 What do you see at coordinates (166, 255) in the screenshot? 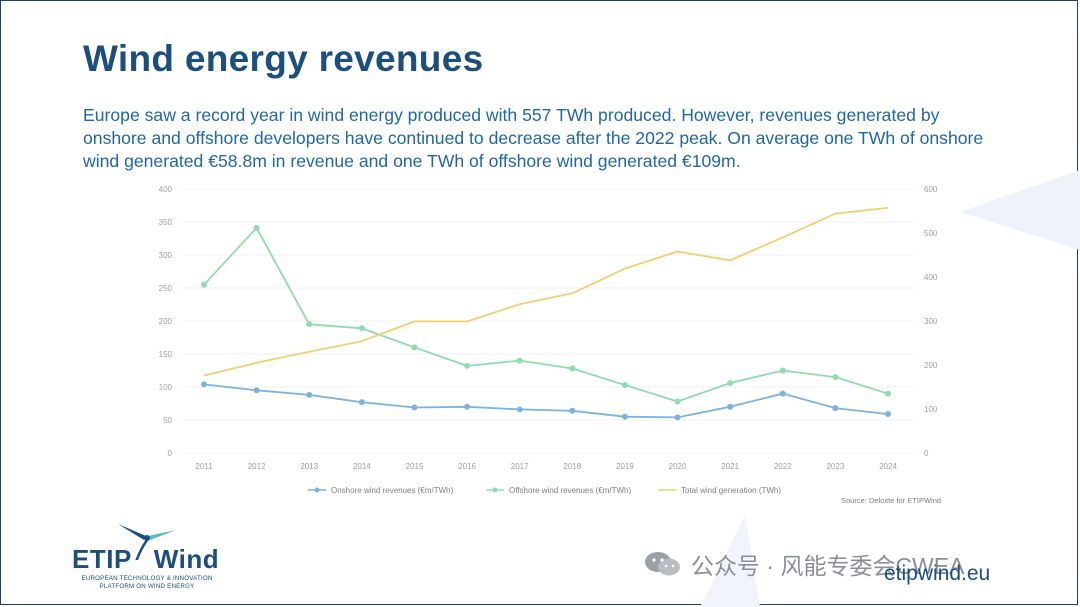
I see `y-left-tick-label: 300` at bounding box center [166, 255].